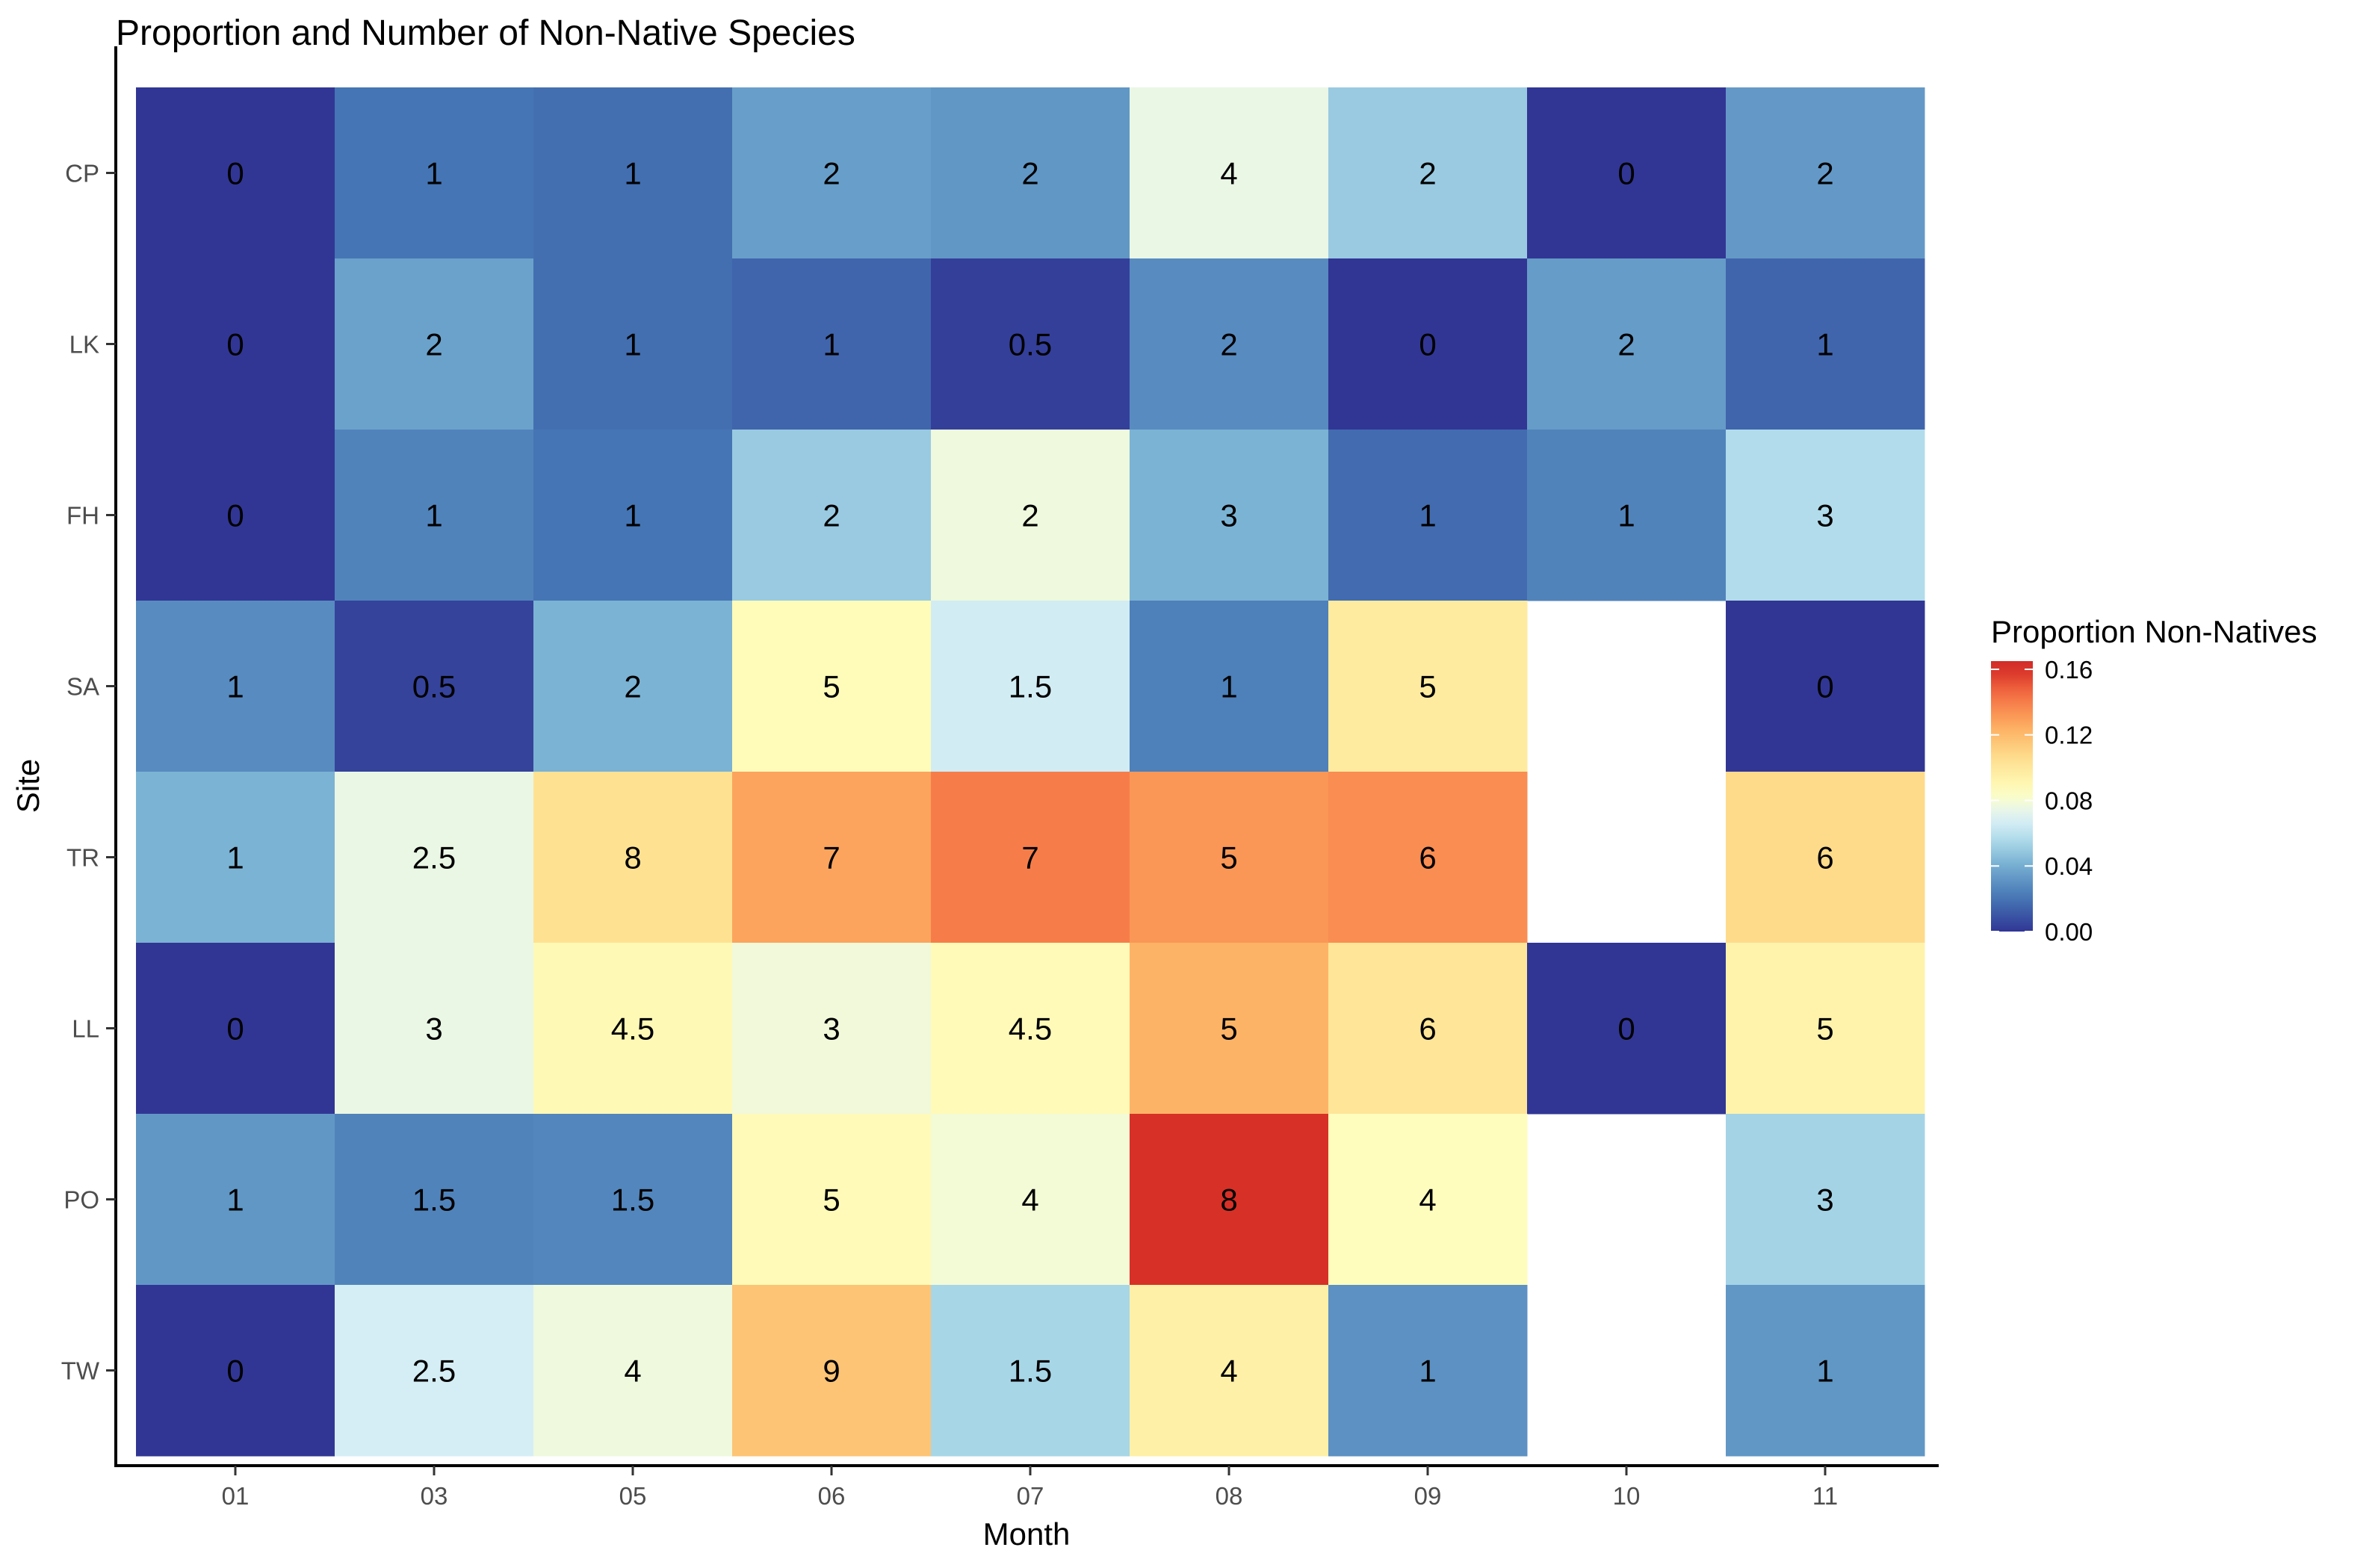 Image resolution: width=2375 pixels, height=1568 pixels. What do you see at coordinates (1230, 1496) in the screenshot?
I see `x-tick-label: 08` at bounding box center [1230, 1496].